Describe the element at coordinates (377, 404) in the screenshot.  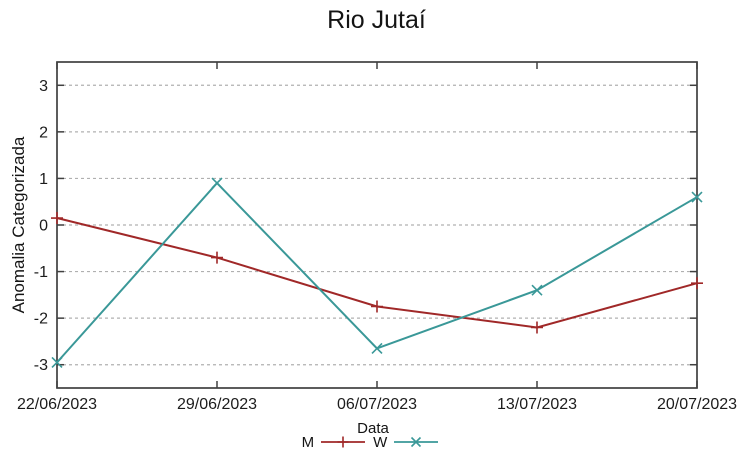
I see `x-tick-label-2: 06/07/2023` at that location.